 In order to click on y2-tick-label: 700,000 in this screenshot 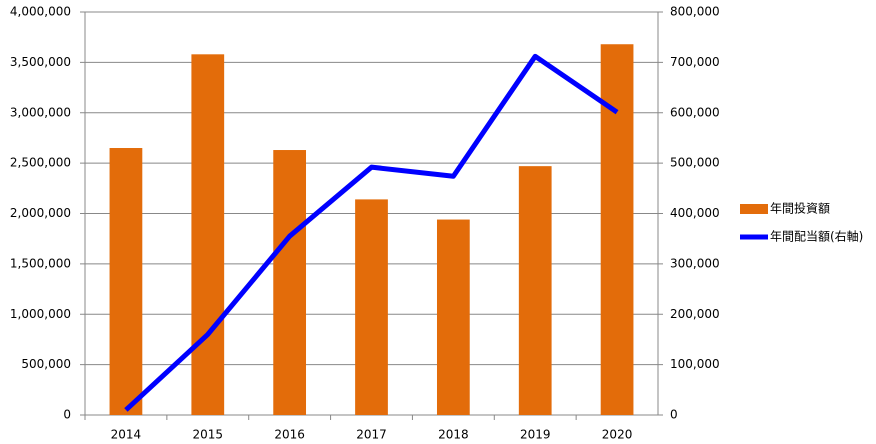, I will do `click(695, 62)`.